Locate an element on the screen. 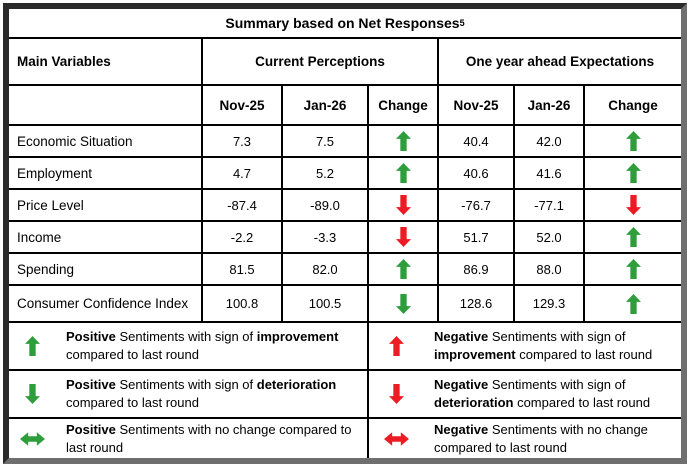 Image resolution: width=690 pixels, height=467 pixels. value-cp-jan: 100.5 is located at coordinates (324, 302).